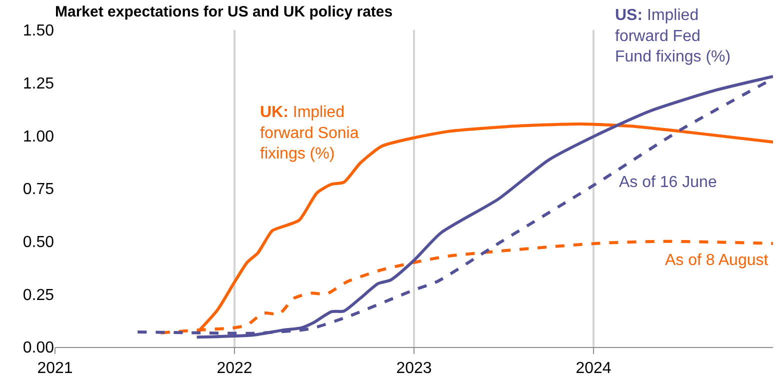 This screenshot has width=783, height=387. Describe the element at coordinates (673, 36) in the screenshot. I see `series-label: US: Implied forward Fed Fund fixings (%)` at that location.